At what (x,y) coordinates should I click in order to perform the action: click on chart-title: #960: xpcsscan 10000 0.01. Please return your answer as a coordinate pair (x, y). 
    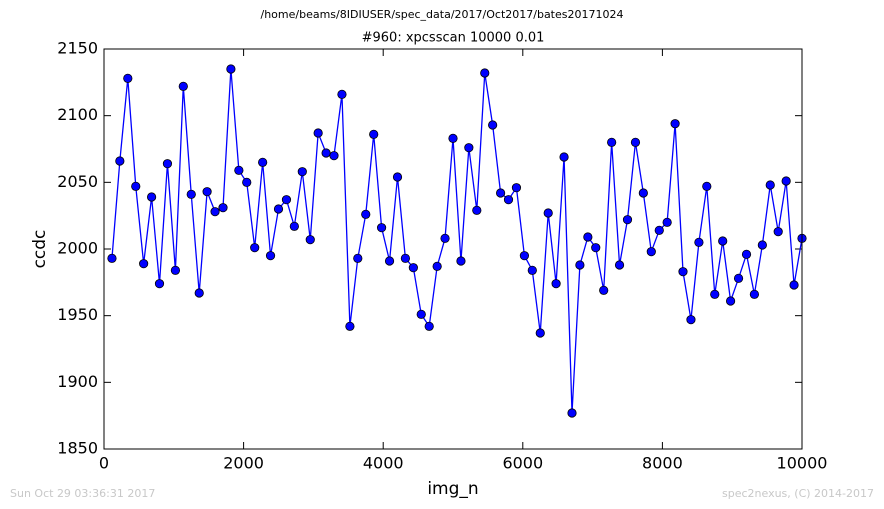
    Looking at the image, I should click on (453, 38).